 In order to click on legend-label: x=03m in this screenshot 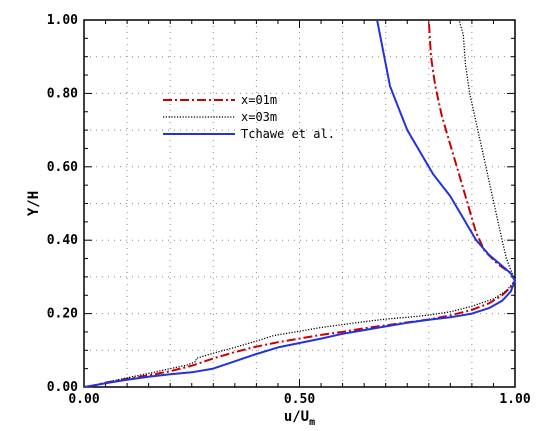, I will do `click(259, 117)`.